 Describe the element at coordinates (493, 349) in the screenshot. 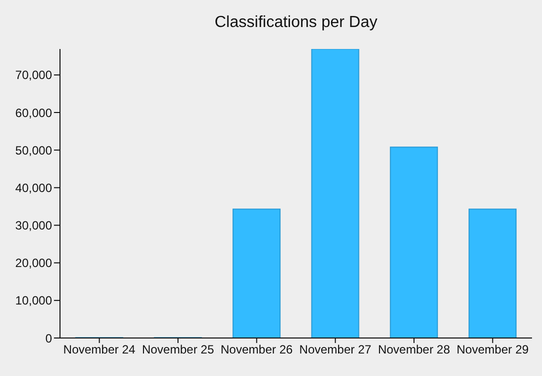

I see `x-tick-label: November 29` at that location.